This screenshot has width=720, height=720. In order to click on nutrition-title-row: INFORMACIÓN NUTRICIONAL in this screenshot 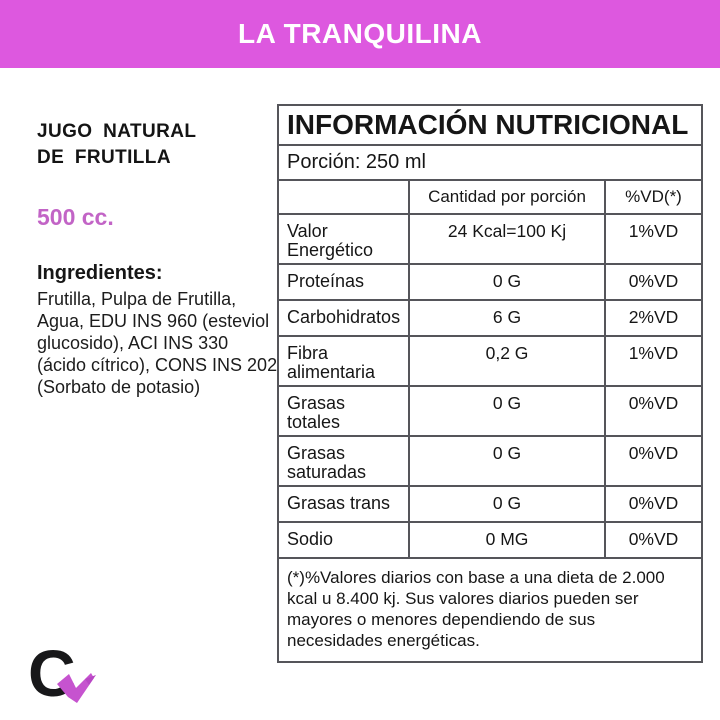, I will do `click(490, 125)`.